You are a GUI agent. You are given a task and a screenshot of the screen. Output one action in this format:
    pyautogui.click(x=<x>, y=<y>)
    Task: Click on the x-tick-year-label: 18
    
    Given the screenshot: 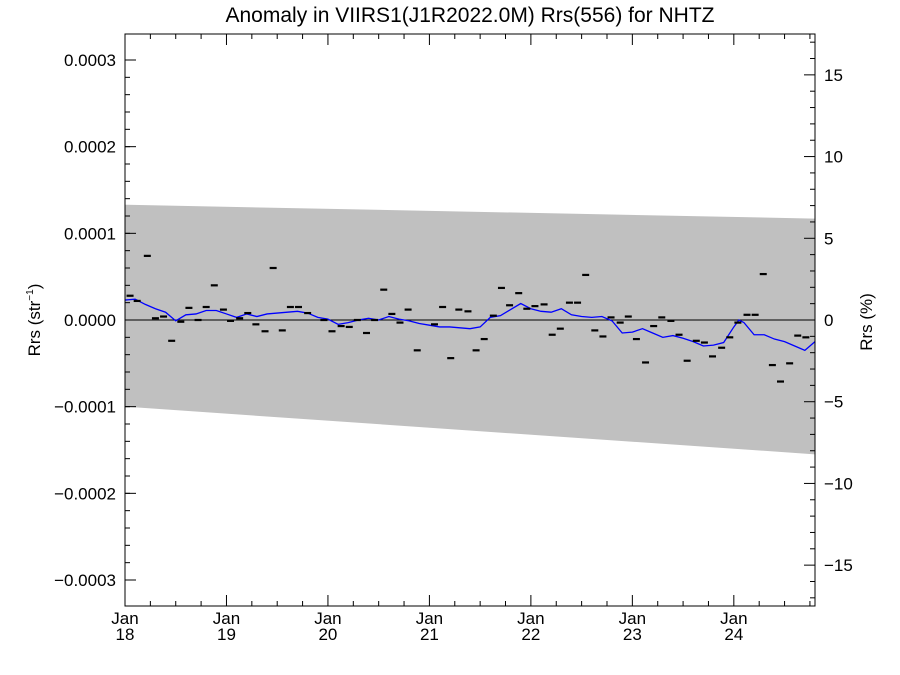 What is the action you would take?
    pyautogui.click(x=125, y=634)
    